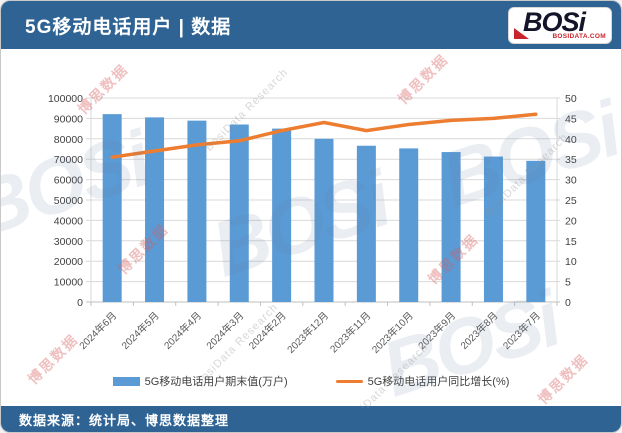 The height and width of the screenshot is (433, 622). I want to click on svg-text: 2023年12月, so click(307, 332).